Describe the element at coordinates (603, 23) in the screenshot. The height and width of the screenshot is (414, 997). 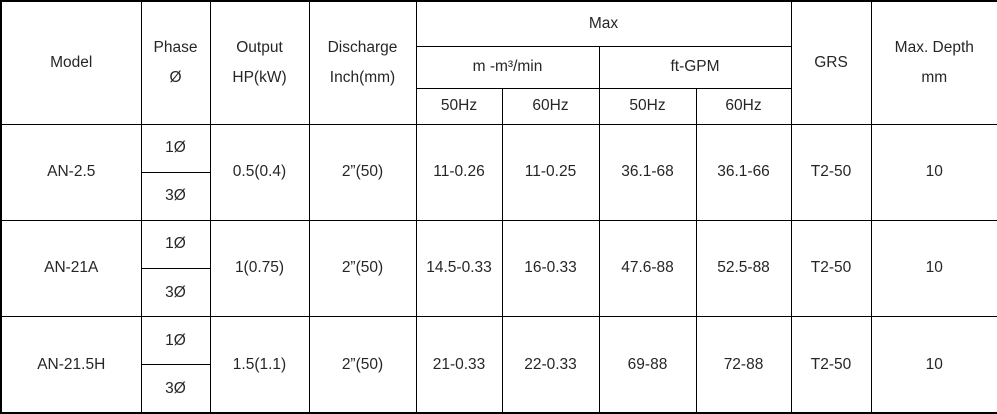
I see `header-max: Max` at that location.